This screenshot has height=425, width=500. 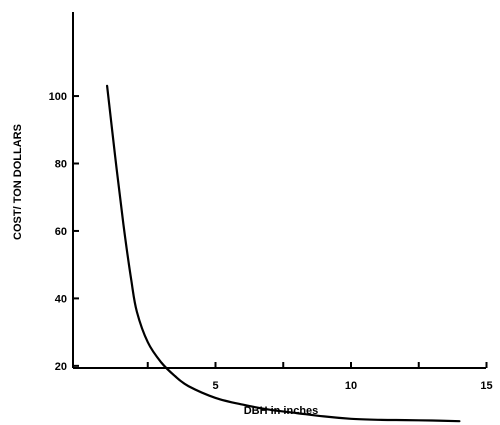 What do you see at coordinates (61, 165) in the screenshot?
I see `y-tick-label: 80` at bounding box center [61, 165].